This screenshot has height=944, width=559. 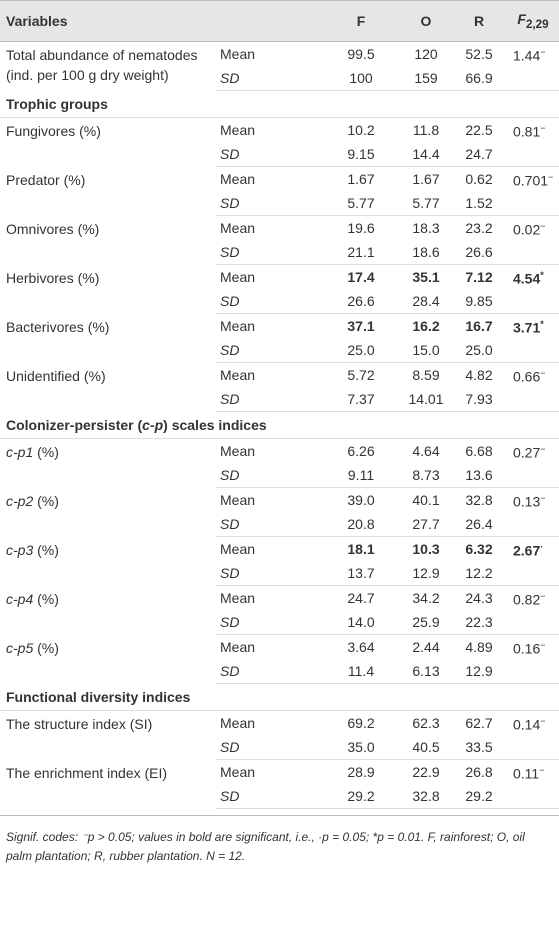 I want to click on section-label: Functional diversity indices, so click(x=279, y=697).